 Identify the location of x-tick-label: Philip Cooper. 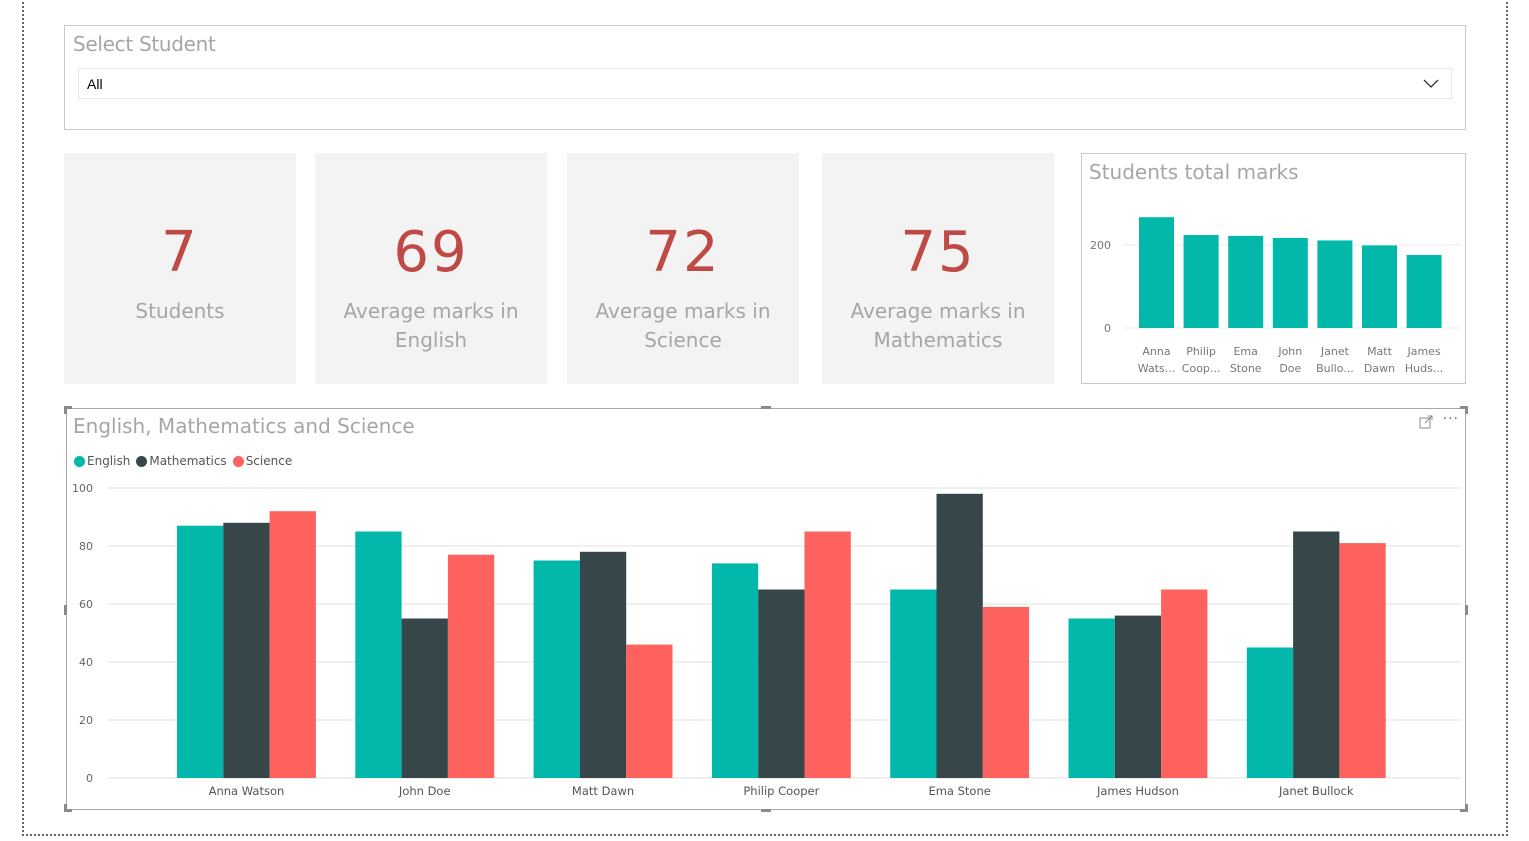
(781, 791).